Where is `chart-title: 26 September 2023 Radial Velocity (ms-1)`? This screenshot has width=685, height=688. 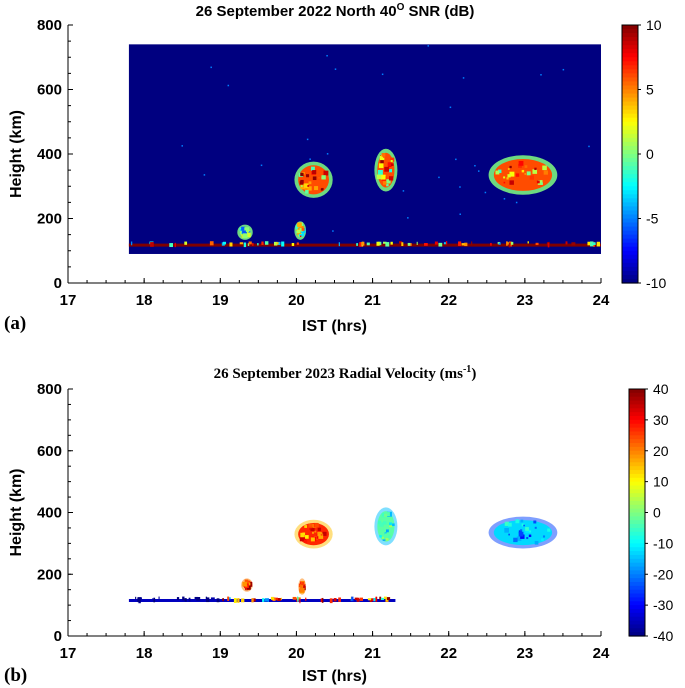
chart-title: 26 September 2023 Radial Velocity (ms-1) is located at coordinates (345, 373).